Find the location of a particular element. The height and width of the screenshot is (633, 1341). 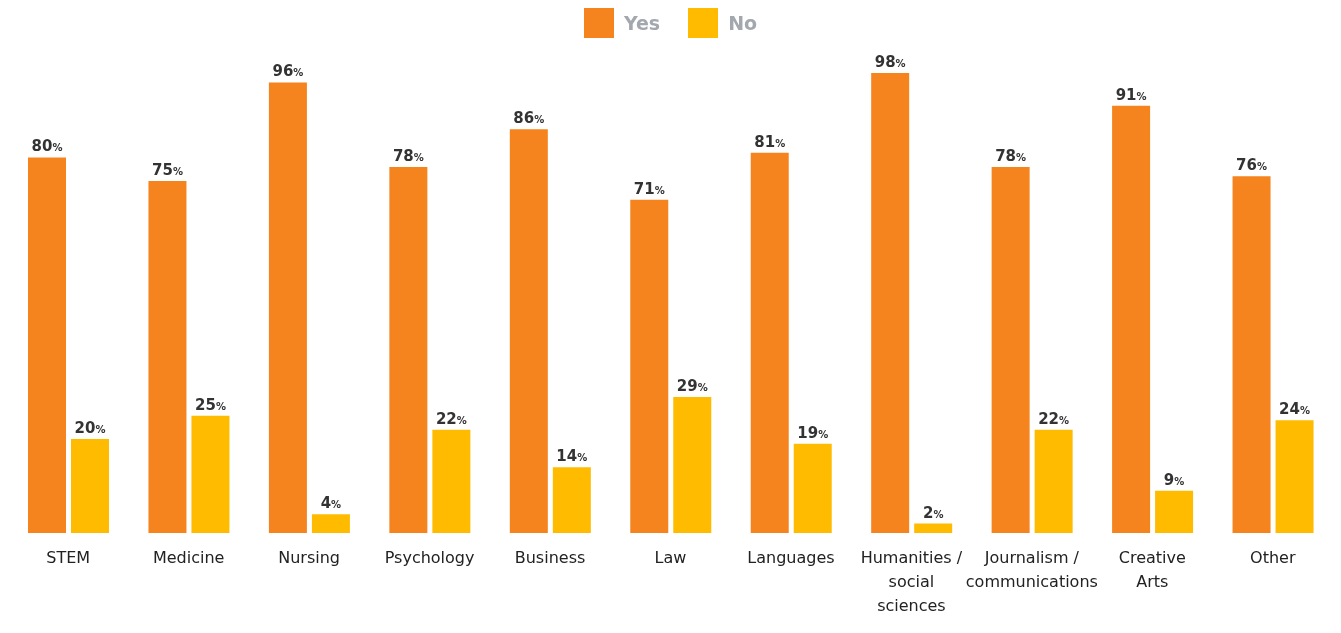

data-label: 20% is located at coordinates (90, 428).